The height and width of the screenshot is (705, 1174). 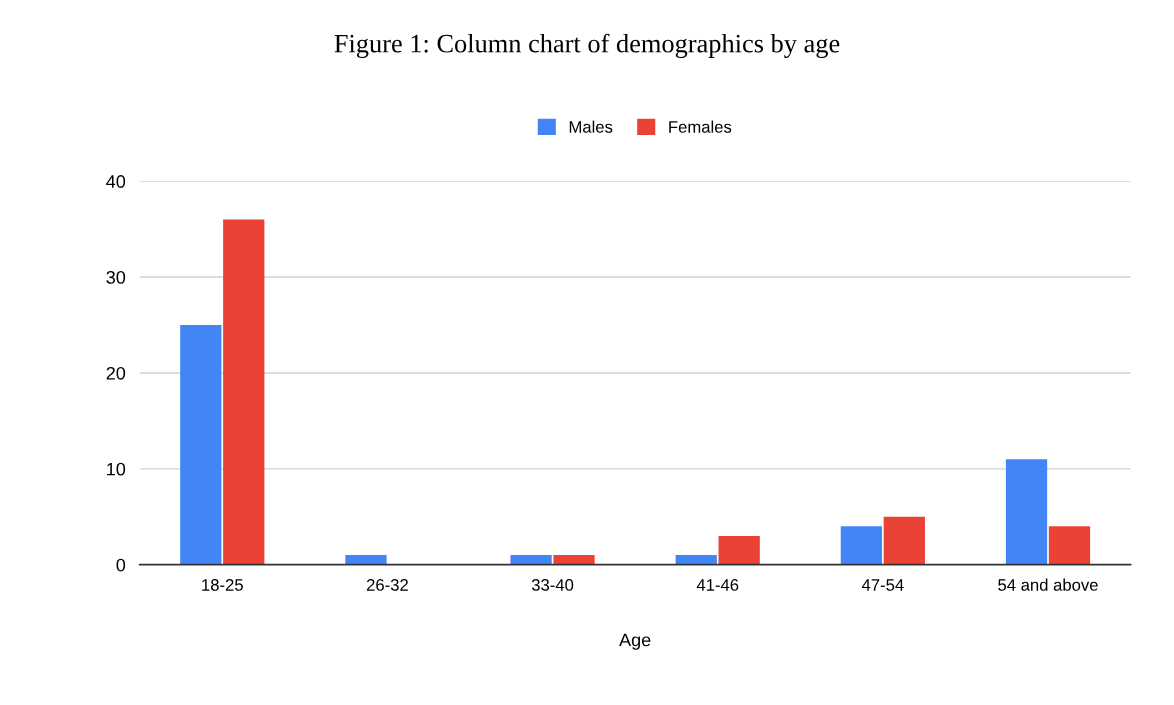 What do you see at coordinates (222, 585) in the screenshot?
I see `x-tick-label: 18-25` at bounding box center [222, 585].